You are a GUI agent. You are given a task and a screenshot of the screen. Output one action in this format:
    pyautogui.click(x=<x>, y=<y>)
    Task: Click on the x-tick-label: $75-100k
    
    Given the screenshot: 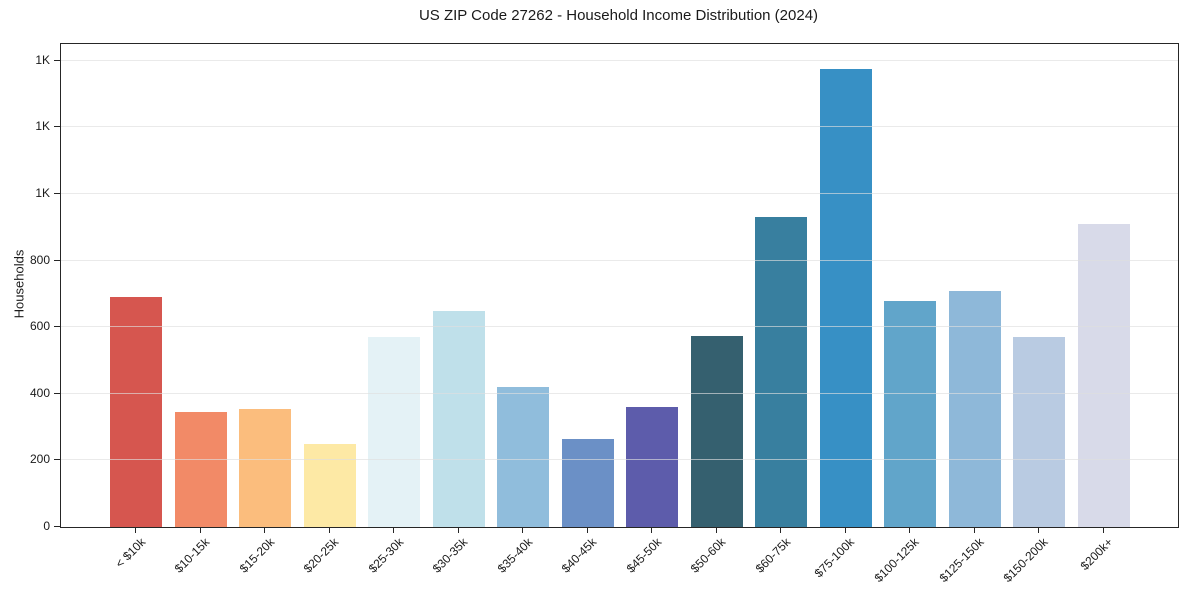 What is the action you would take?
    pyautogui.click(x=835, y=558)
    